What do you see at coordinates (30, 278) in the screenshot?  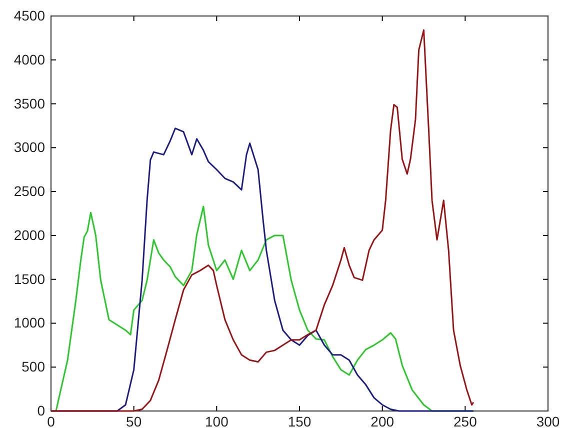 I see `y-tick-label: 1500` at bounding box center [30, 278].